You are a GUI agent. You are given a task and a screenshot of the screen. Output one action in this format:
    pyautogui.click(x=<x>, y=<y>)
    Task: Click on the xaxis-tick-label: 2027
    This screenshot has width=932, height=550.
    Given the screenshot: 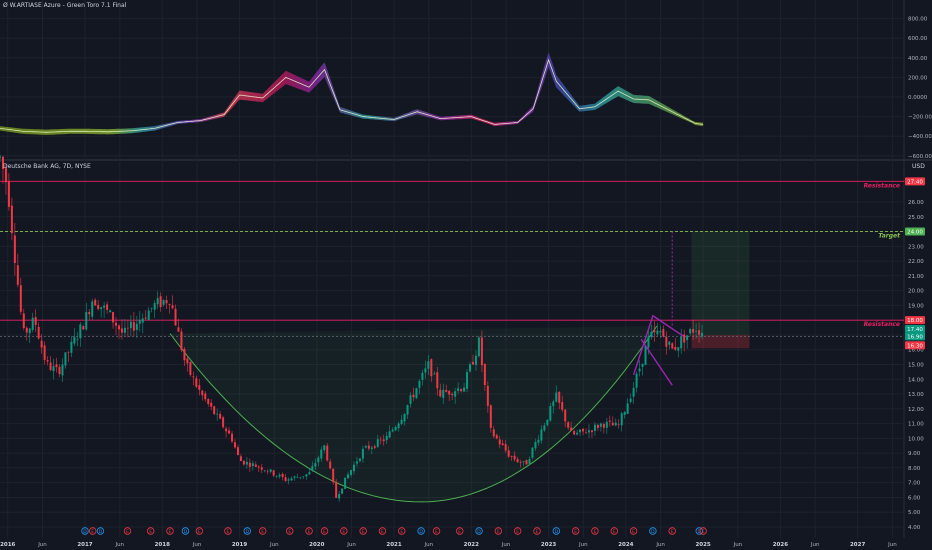 What is the action you would take?
    pyautogui.click(x=857, y=545)
    